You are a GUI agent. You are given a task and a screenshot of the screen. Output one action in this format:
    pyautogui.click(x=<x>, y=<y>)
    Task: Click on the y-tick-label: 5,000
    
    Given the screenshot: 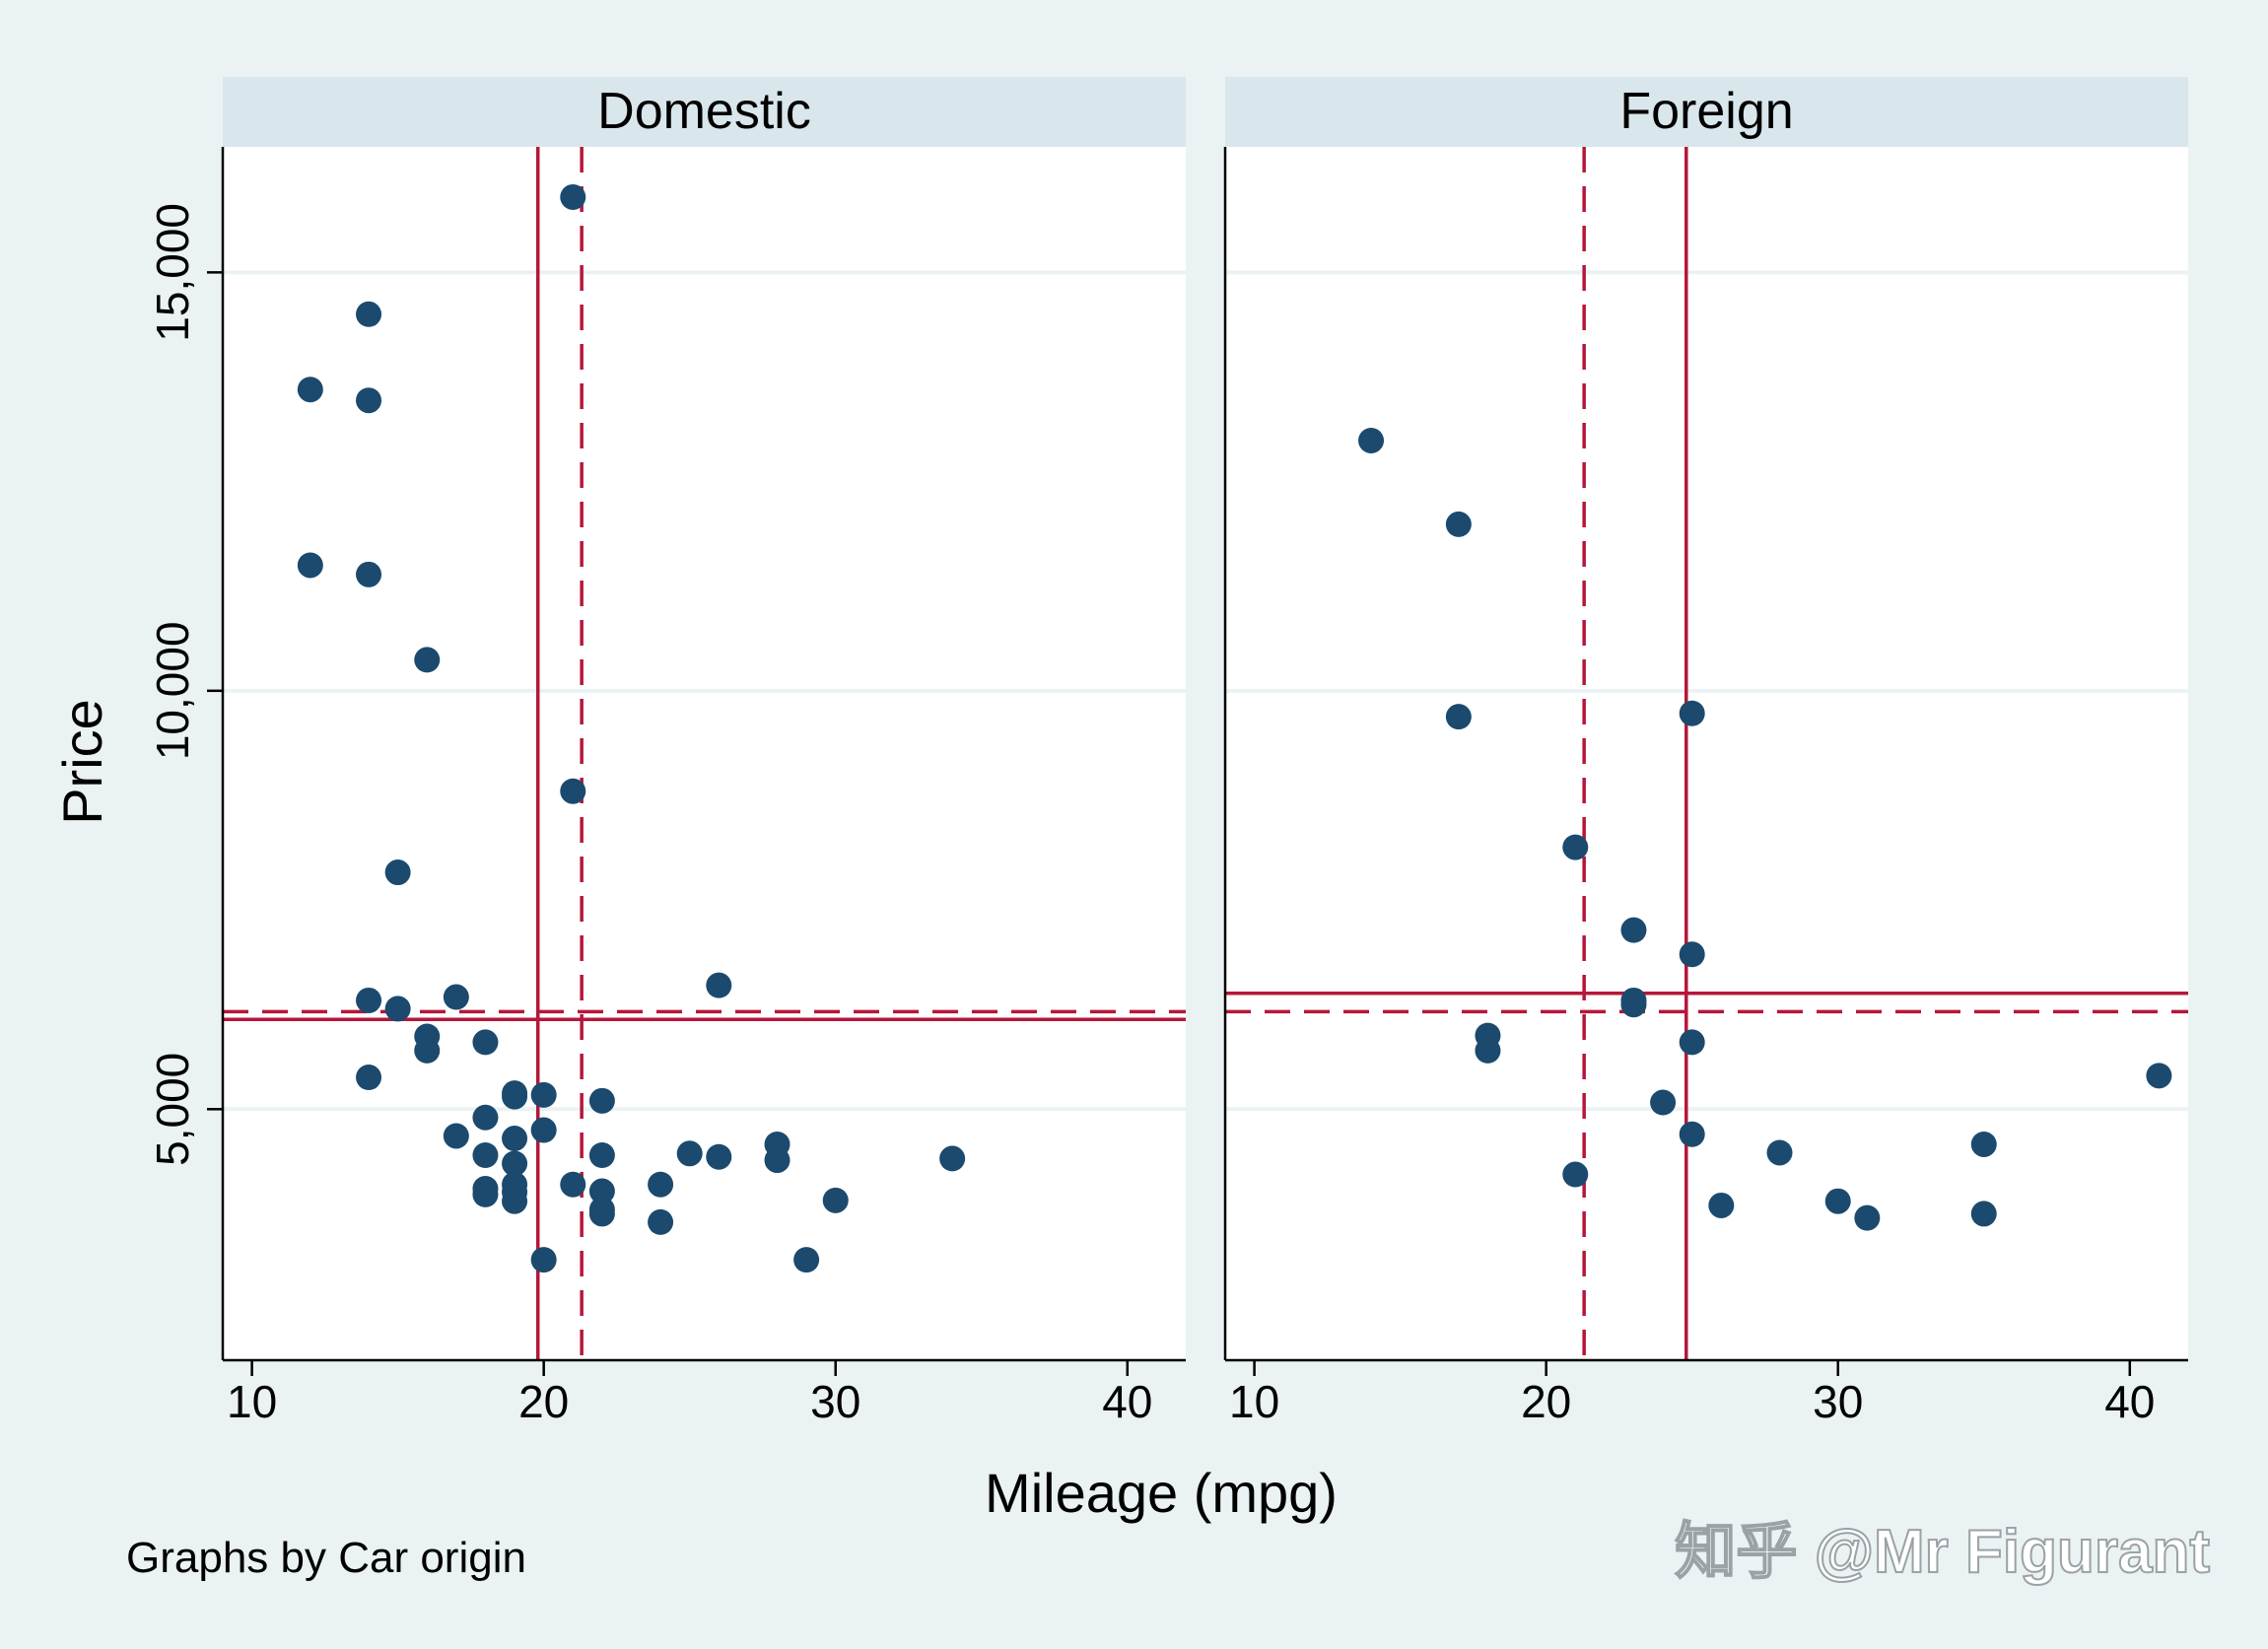 What is the action you would take?
    pyautogui.click(x=173, y=1109)
    